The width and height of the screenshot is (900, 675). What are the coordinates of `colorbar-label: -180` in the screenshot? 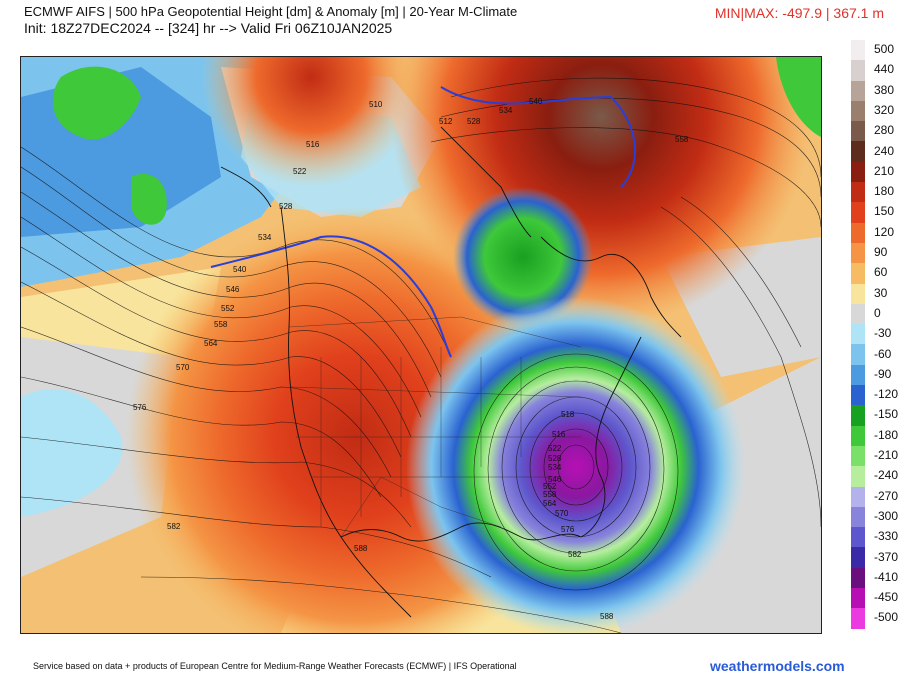 It's located at (886, 434).